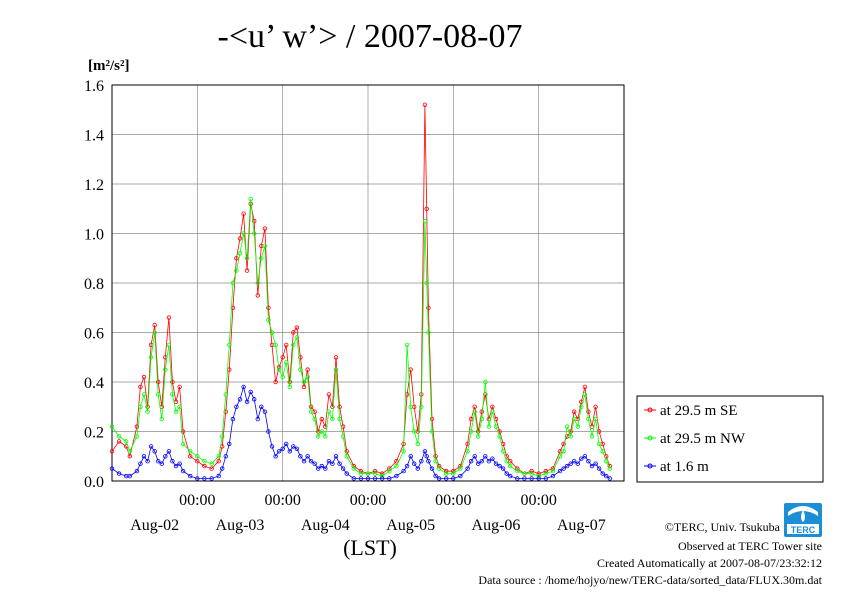 The height and width of the screenshot is (595, 842). I want to click on footer-observed: Observed at TERC Tower site, so click(750, 546).